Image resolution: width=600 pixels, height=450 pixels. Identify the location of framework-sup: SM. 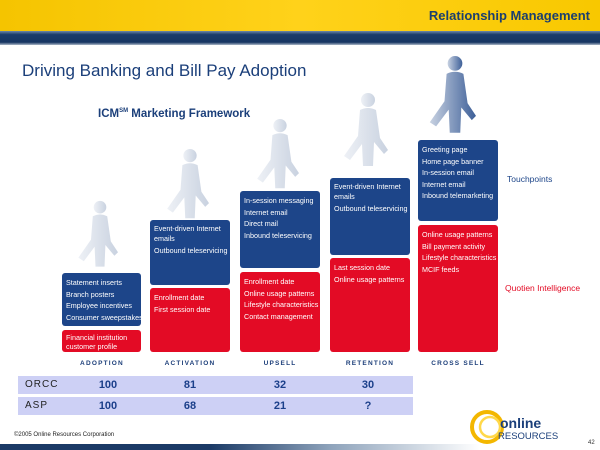
(124, 111).